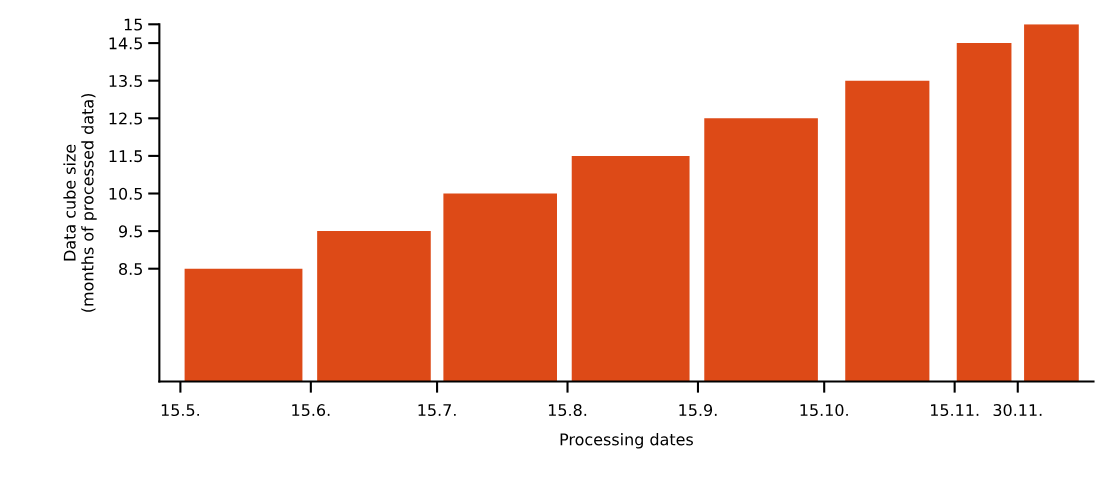 The height and width of the screenshot is (486, 1099). I want to click on x-tick-label: 15.5., so click(180, 410).